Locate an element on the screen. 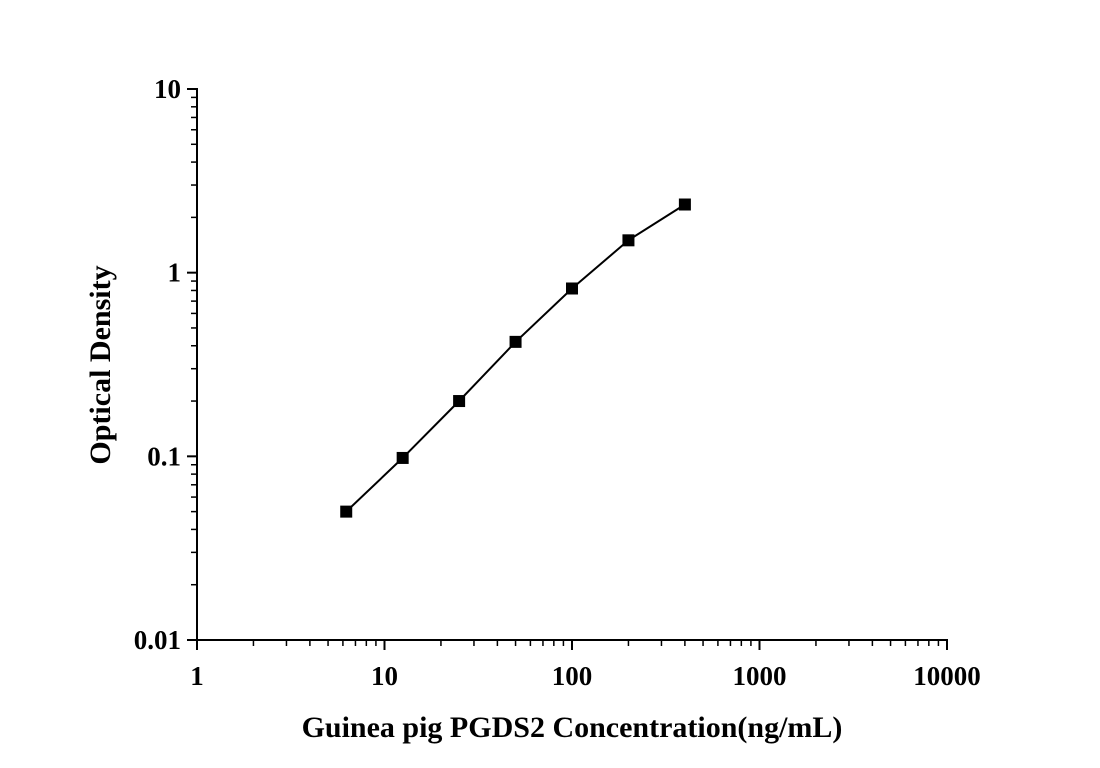  y-axis-title: Optical Density is located at coordinates (100, 364).